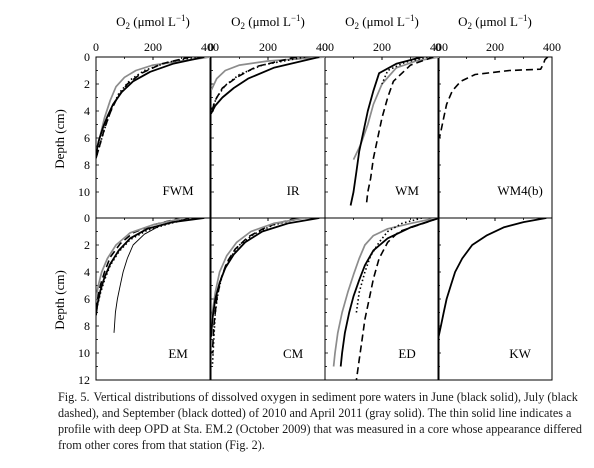 The height and width of the screenshot is (468, 594). I want to click on panel-ed: ED, so click(385, 299).